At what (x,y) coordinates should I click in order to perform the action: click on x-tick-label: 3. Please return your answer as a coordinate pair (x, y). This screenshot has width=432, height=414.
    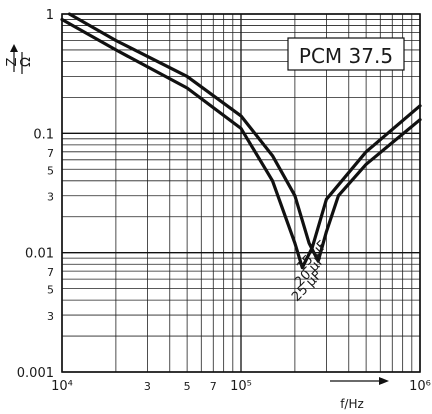
    Looking at the image, I should click on (147, 386).